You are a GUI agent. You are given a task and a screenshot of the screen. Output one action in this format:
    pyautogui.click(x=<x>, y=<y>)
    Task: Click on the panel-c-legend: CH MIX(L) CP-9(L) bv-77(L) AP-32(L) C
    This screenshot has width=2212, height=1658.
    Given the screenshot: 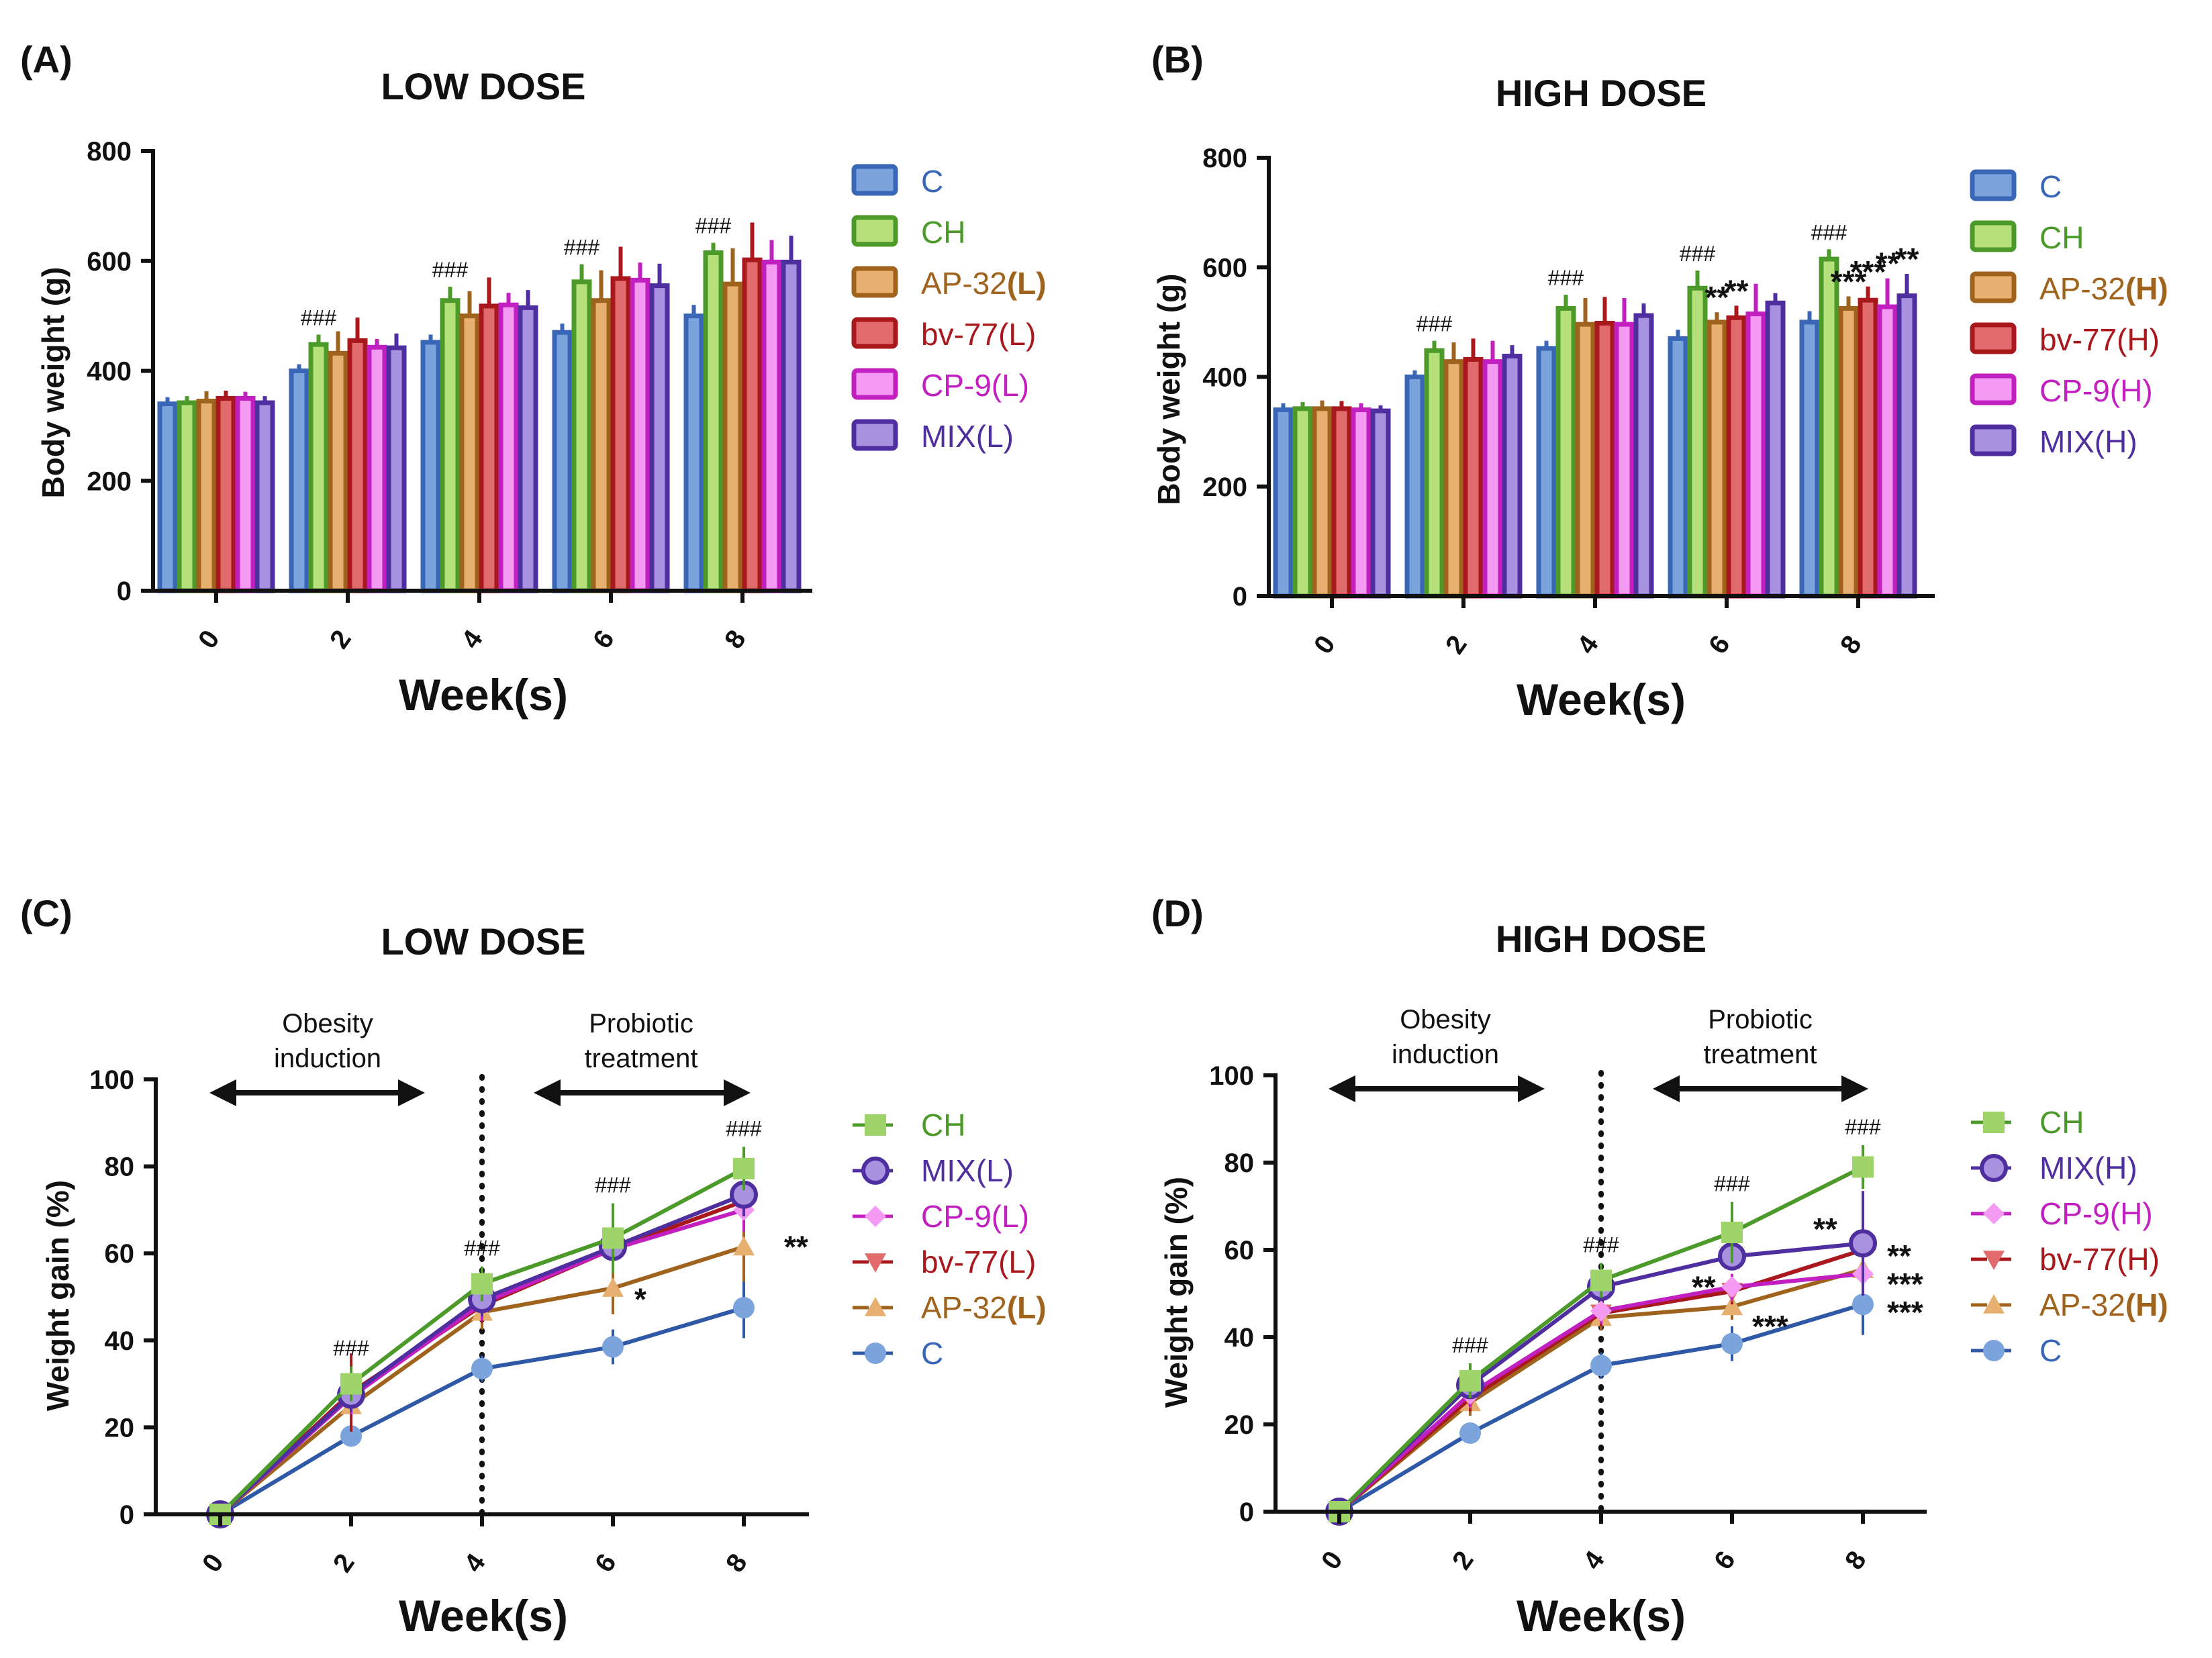 What is the action you would take?
    pyautogui.click(x=950, y=1240)
    